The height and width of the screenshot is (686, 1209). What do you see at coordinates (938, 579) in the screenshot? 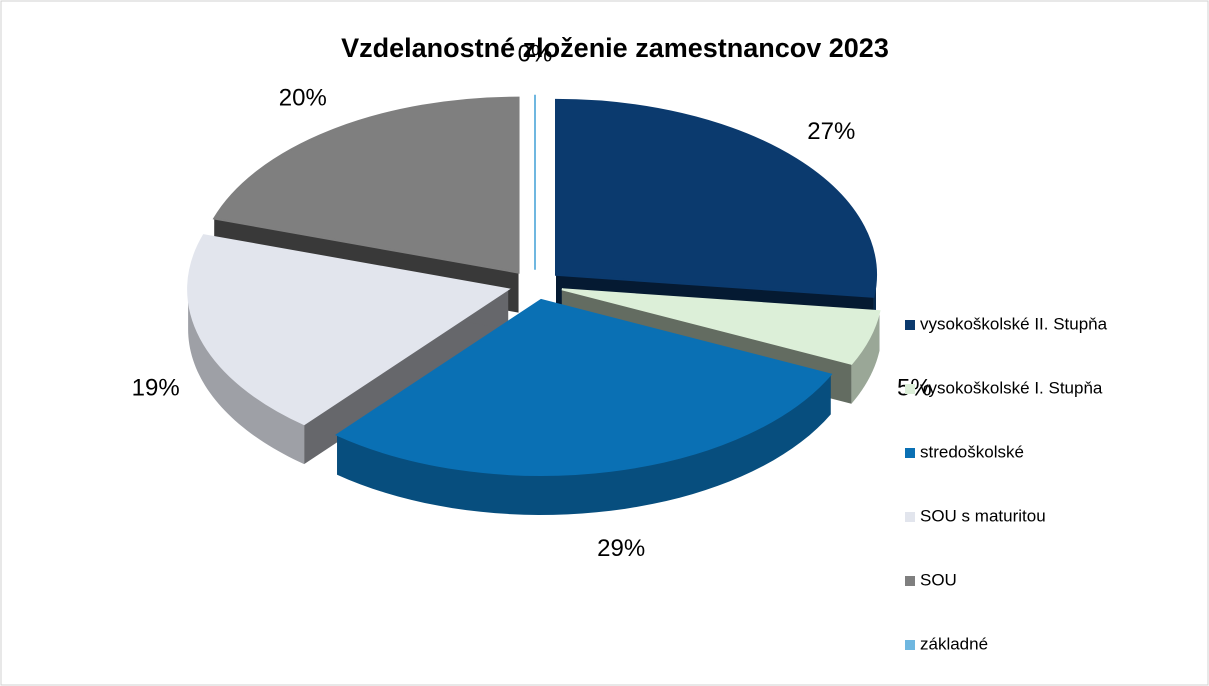
I see `legend-label: SOU` at bounding box center [938, 579].